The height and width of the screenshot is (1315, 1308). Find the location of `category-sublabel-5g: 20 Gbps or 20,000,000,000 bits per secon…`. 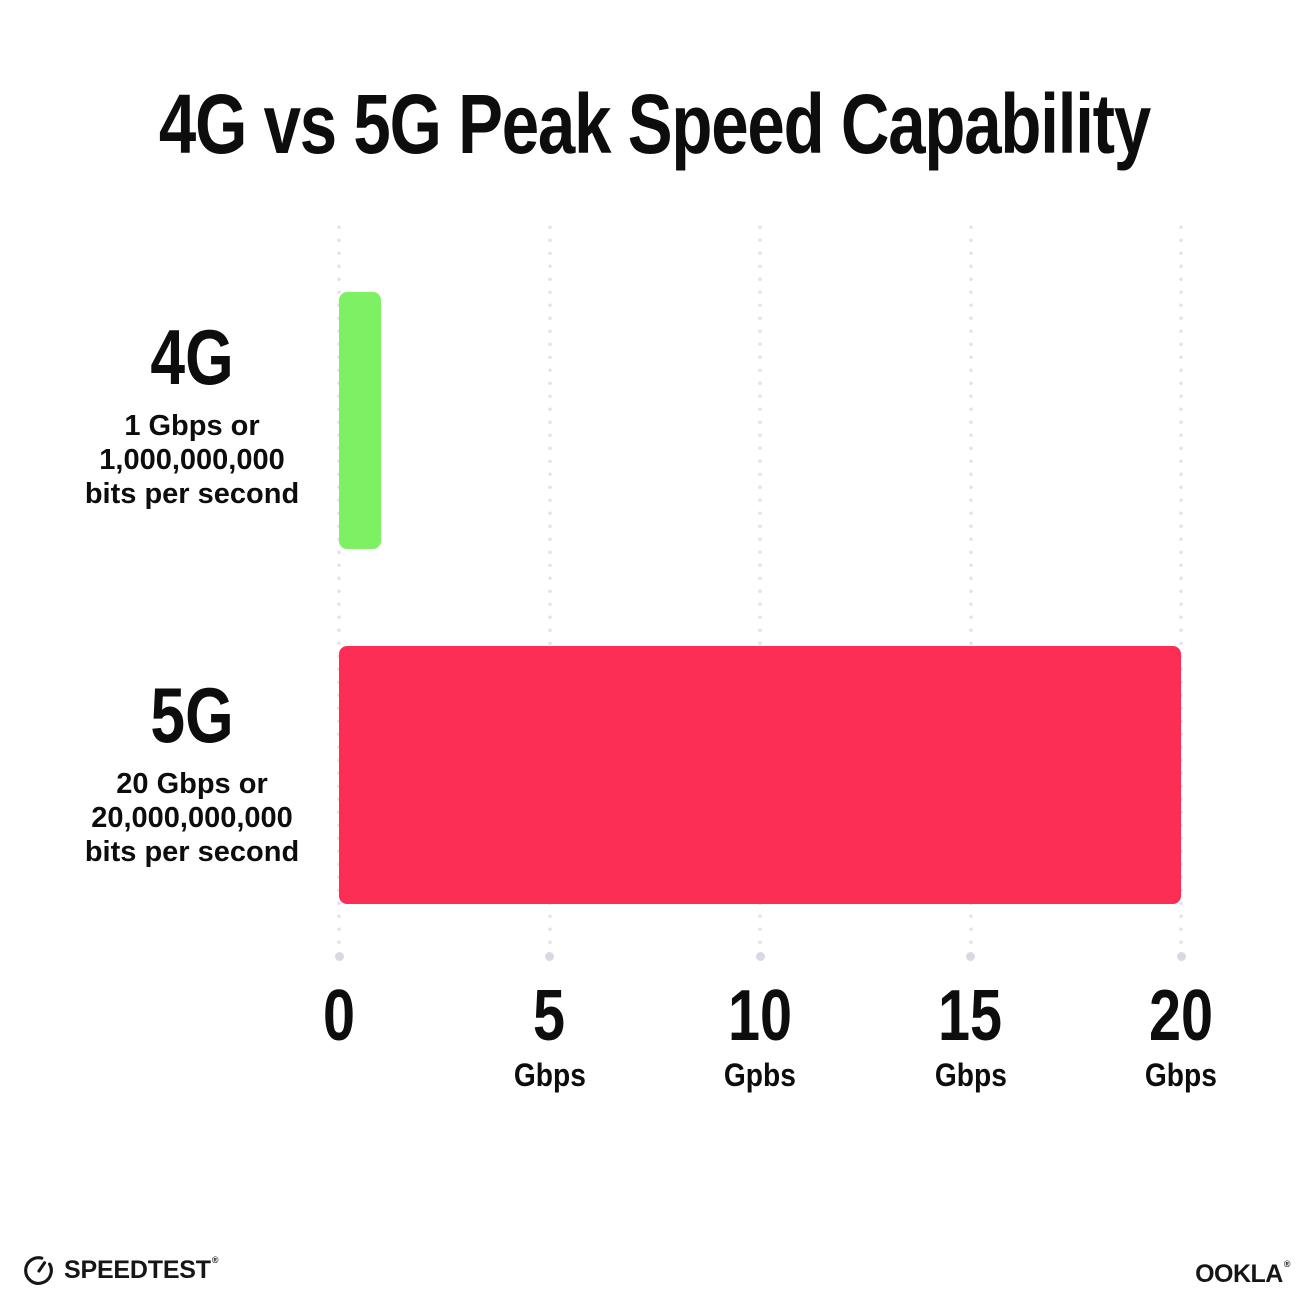

category-sublabel-5g: 20 Gbps or 20,000,000,000 bits per secon… is located at coordinates (192, 818).